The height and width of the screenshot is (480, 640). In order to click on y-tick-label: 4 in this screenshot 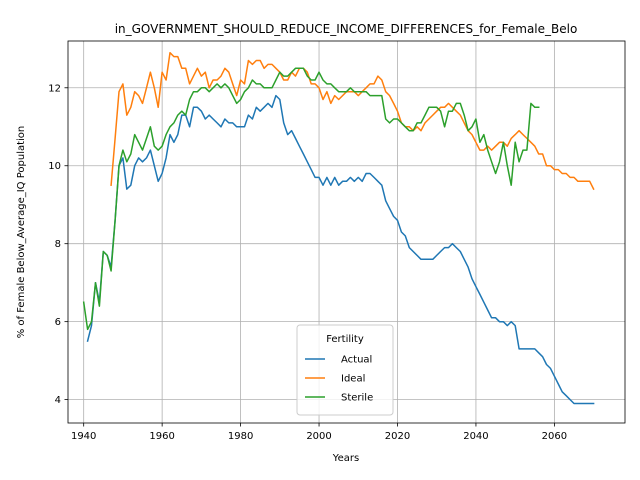, I will do `click(58, 400)`.